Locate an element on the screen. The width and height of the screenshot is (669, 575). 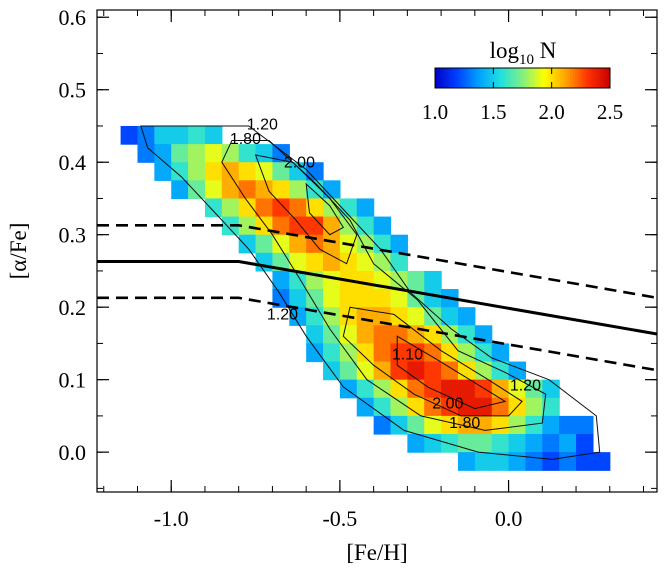
y-tick-label-0: 0.0 is located at coordinates (73, 452).